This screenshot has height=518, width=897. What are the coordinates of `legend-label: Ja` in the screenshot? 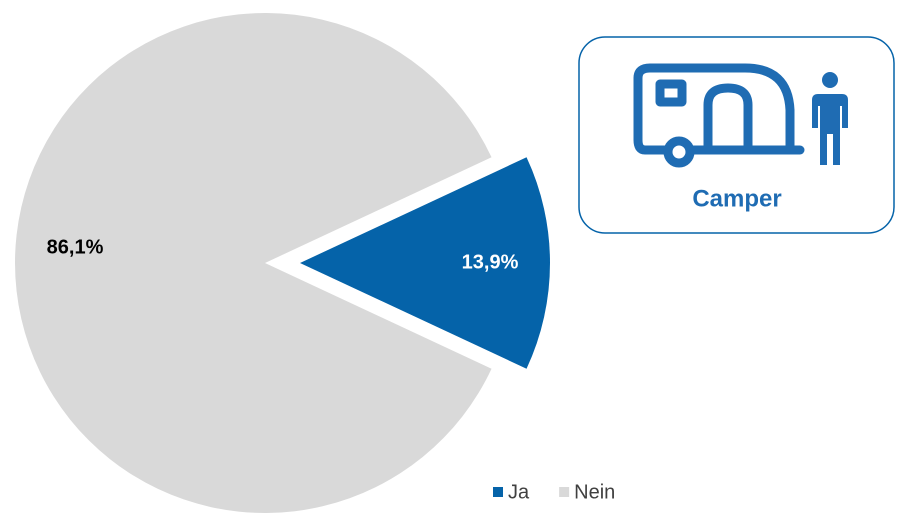 It's located at (519, 492).